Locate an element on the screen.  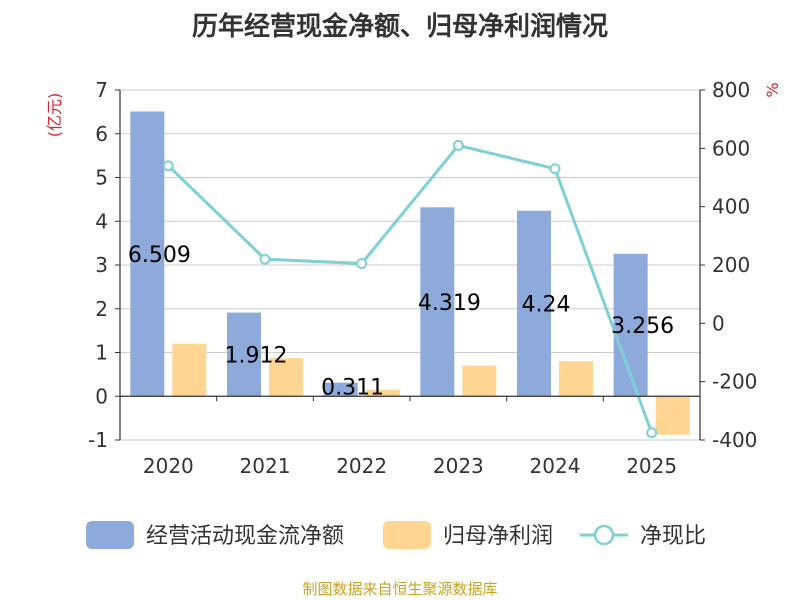
source-footer: 制图数据来自恒生聚源数据库 is located at coordinates (400, 589).